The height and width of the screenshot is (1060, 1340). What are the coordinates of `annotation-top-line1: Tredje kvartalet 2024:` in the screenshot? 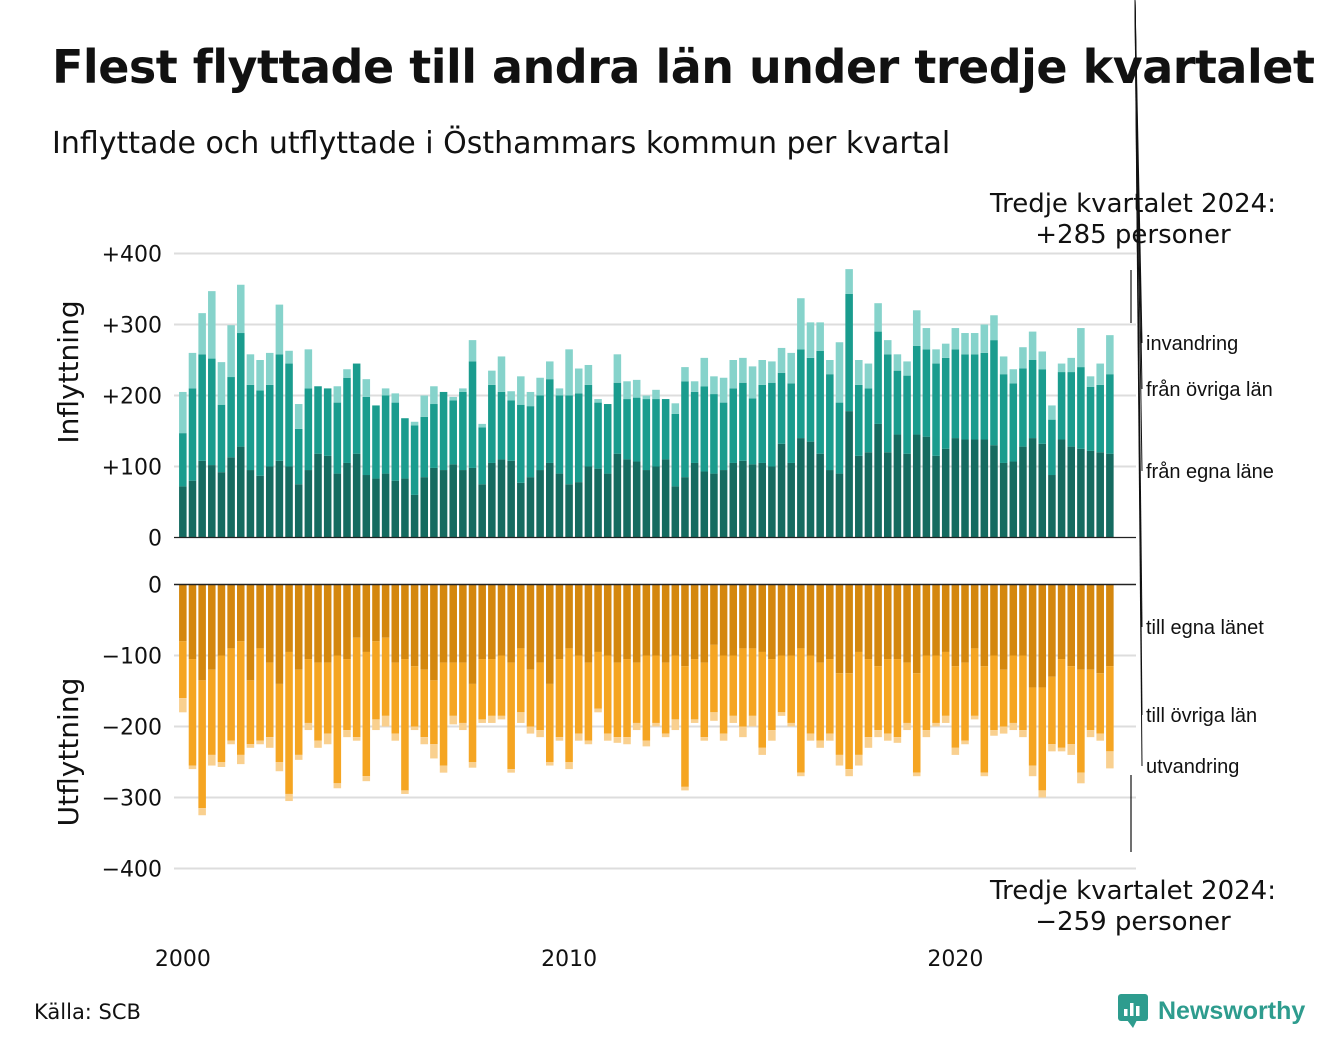 It's located at (1132, 204).